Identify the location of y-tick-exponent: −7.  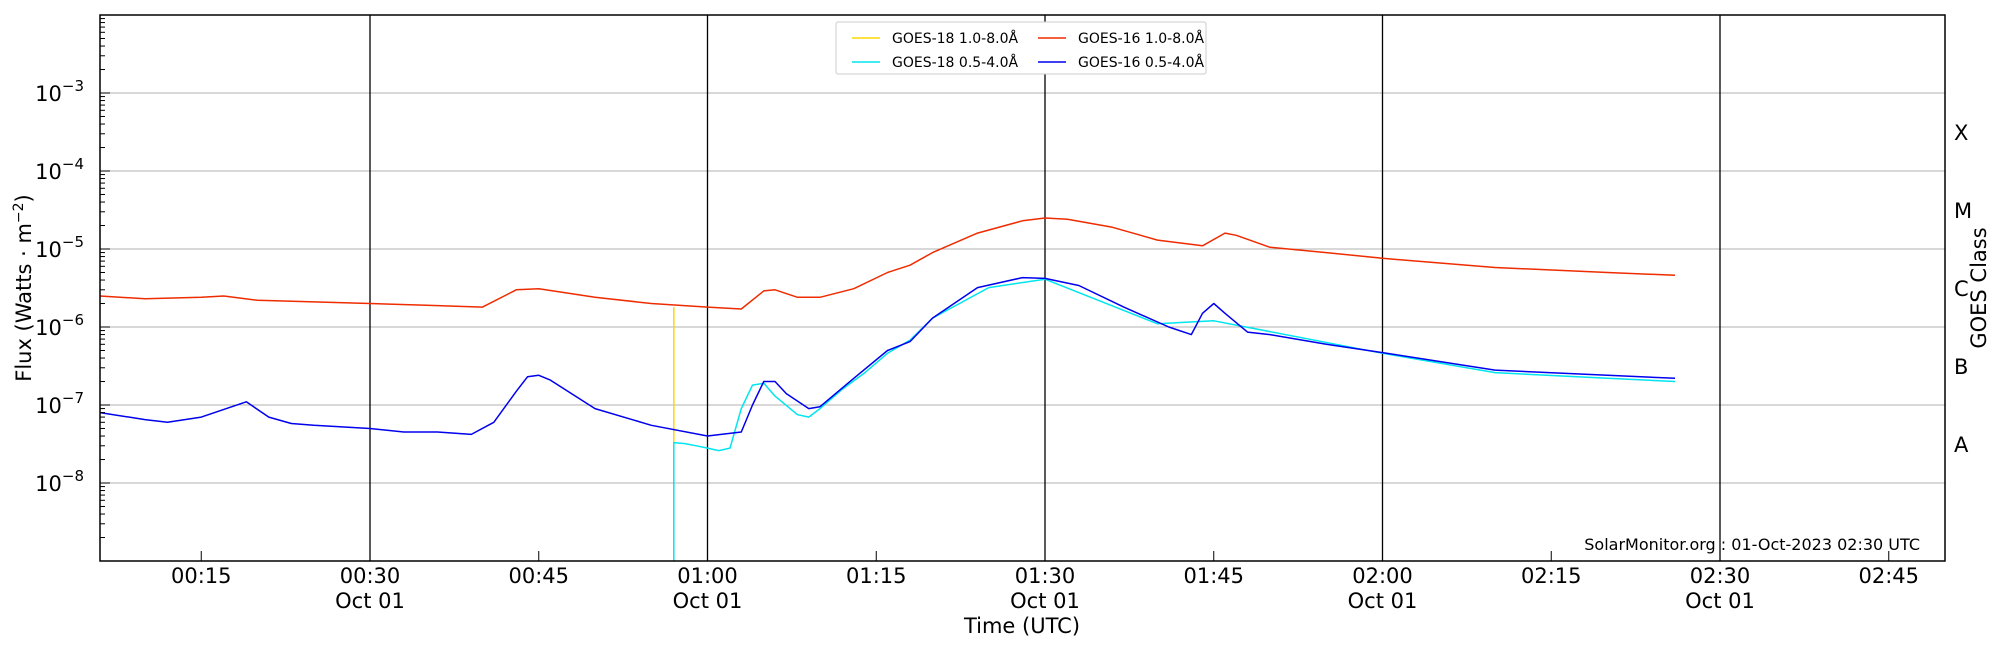
(73, 398).